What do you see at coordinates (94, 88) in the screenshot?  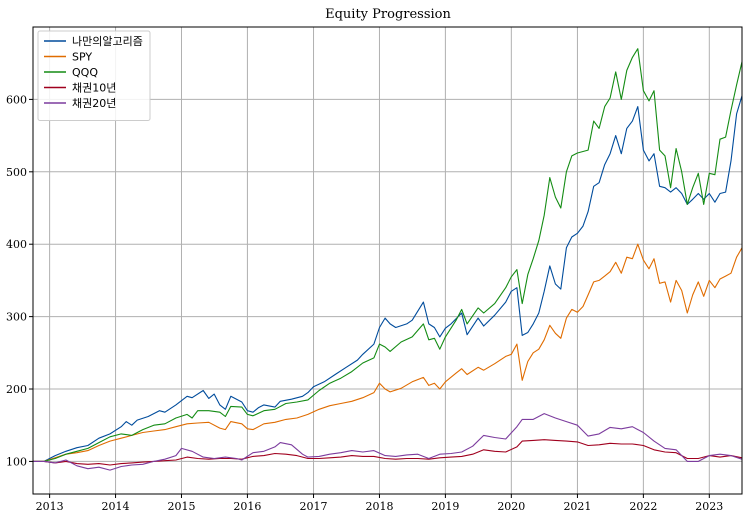 I see `legend-label: 채권10년` at bounding box center [94, 88].